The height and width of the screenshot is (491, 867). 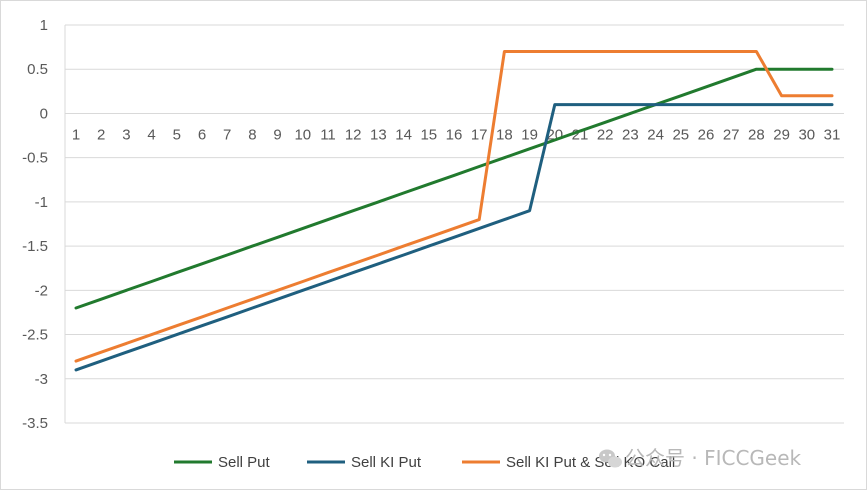 What do you see at coordinates (41, 379) in the screenshot?
I see `y-tick-label: -3` at bounding box center [41, 379].